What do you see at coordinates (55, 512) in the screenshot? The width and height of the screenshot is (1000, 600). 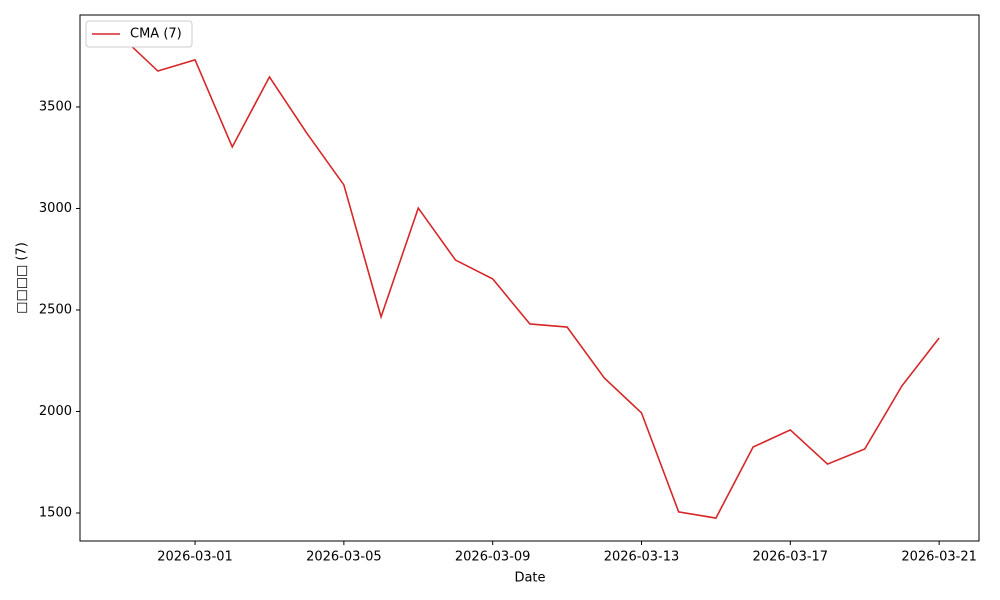 I see `y-tick-label: 1500` at bounding box center [55, 512].